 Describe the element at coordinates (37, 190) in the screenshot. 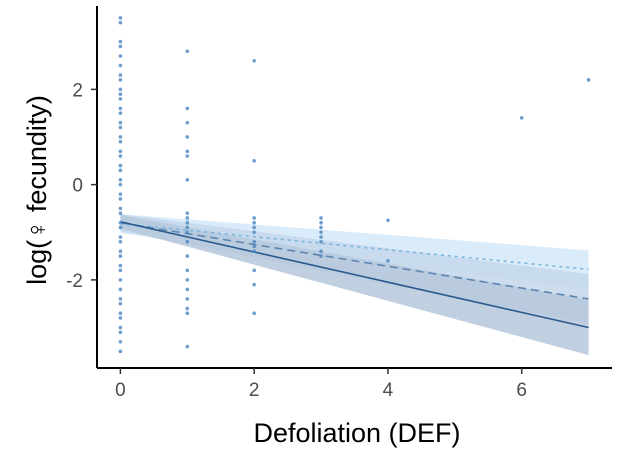

I see `y-axis-title: log(♀ fecundity)` at that location.